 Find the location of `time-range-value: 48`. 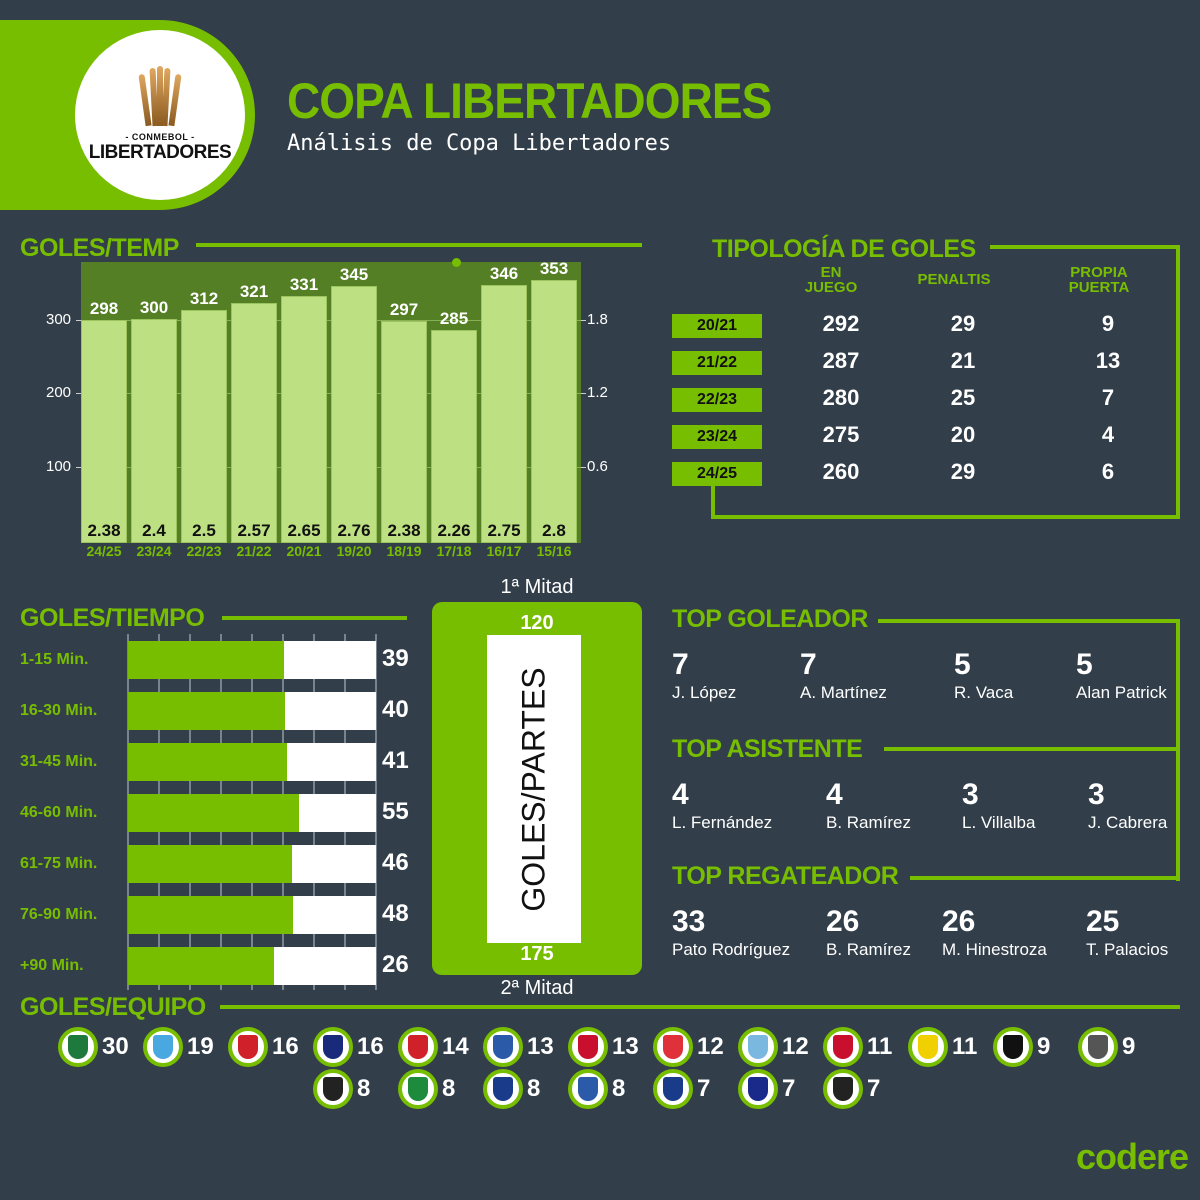

time-range-value: 48 is located at coordinates (395, 913).